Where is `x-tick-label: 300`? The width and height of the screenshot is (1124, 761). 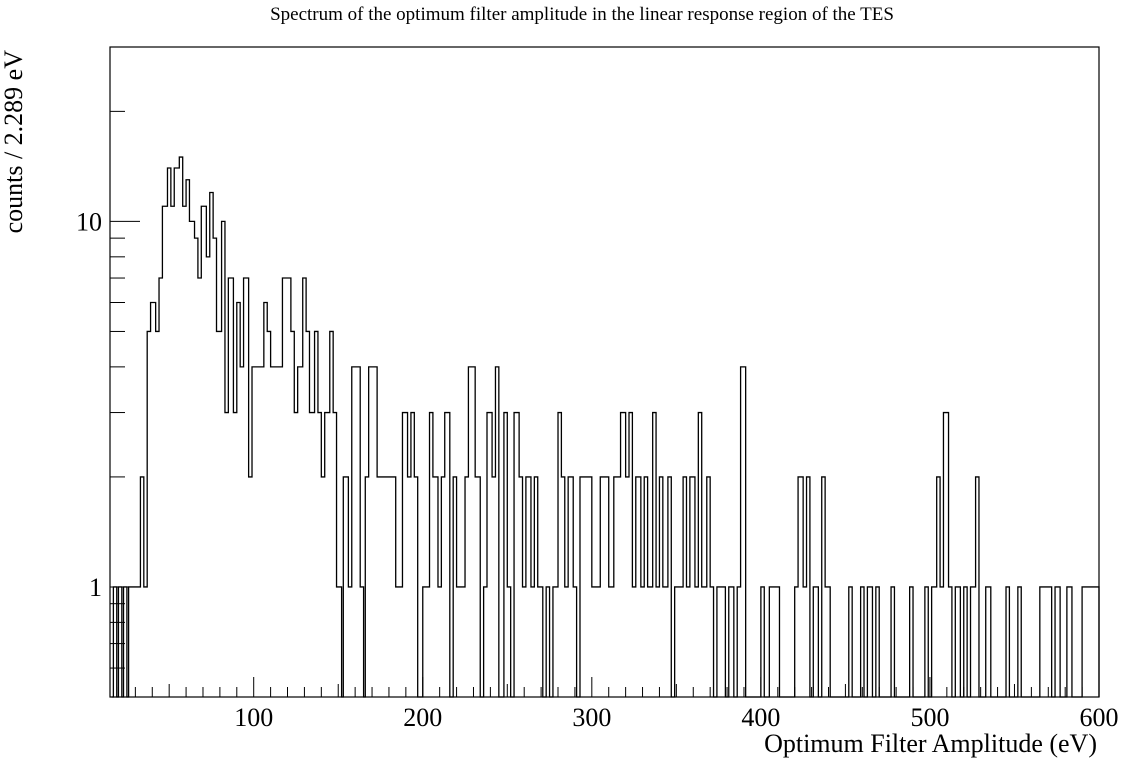 x-tick-label: 300 is located at coordinates (591, 717).